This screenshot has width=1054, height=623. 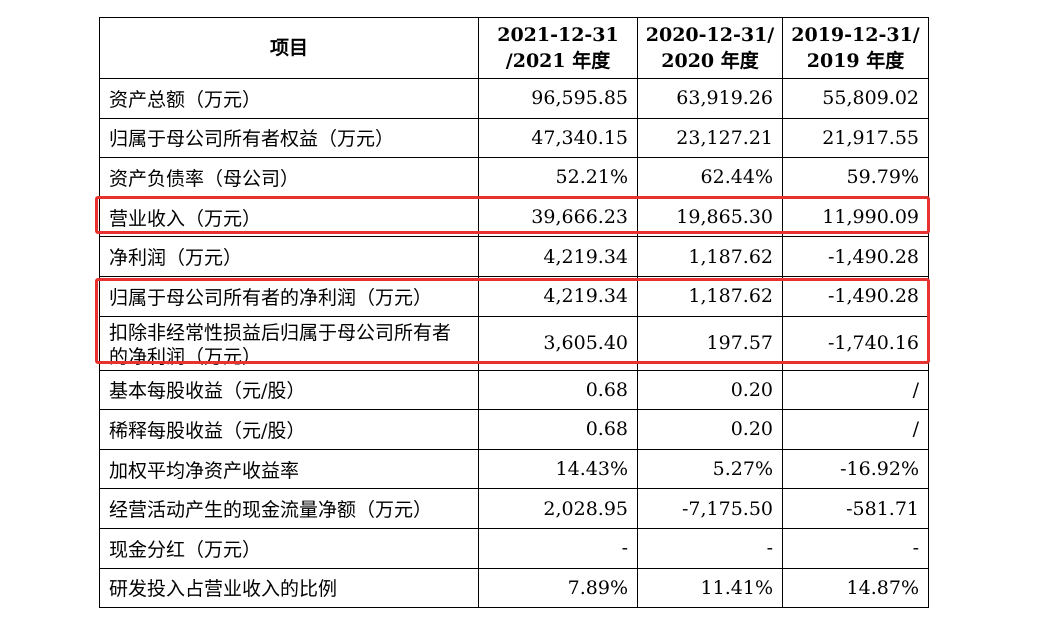 What do you see at coordinates (280, 343) in the screenshot?
I see `row-label-text: 扣除非经常性损益后归属于母公司所有者的净利润（万元）` at bounding box center [280, 343].